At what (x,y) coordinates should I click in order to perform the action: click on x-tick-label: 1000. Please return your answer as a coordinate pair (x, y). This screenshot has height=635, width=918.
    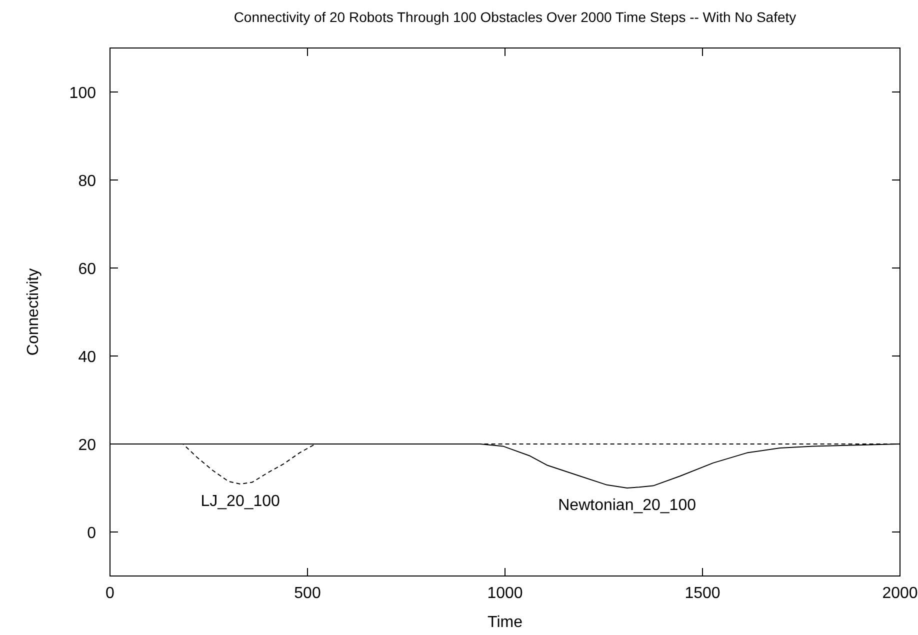
    Looking at the image, I should click on (505, 593).